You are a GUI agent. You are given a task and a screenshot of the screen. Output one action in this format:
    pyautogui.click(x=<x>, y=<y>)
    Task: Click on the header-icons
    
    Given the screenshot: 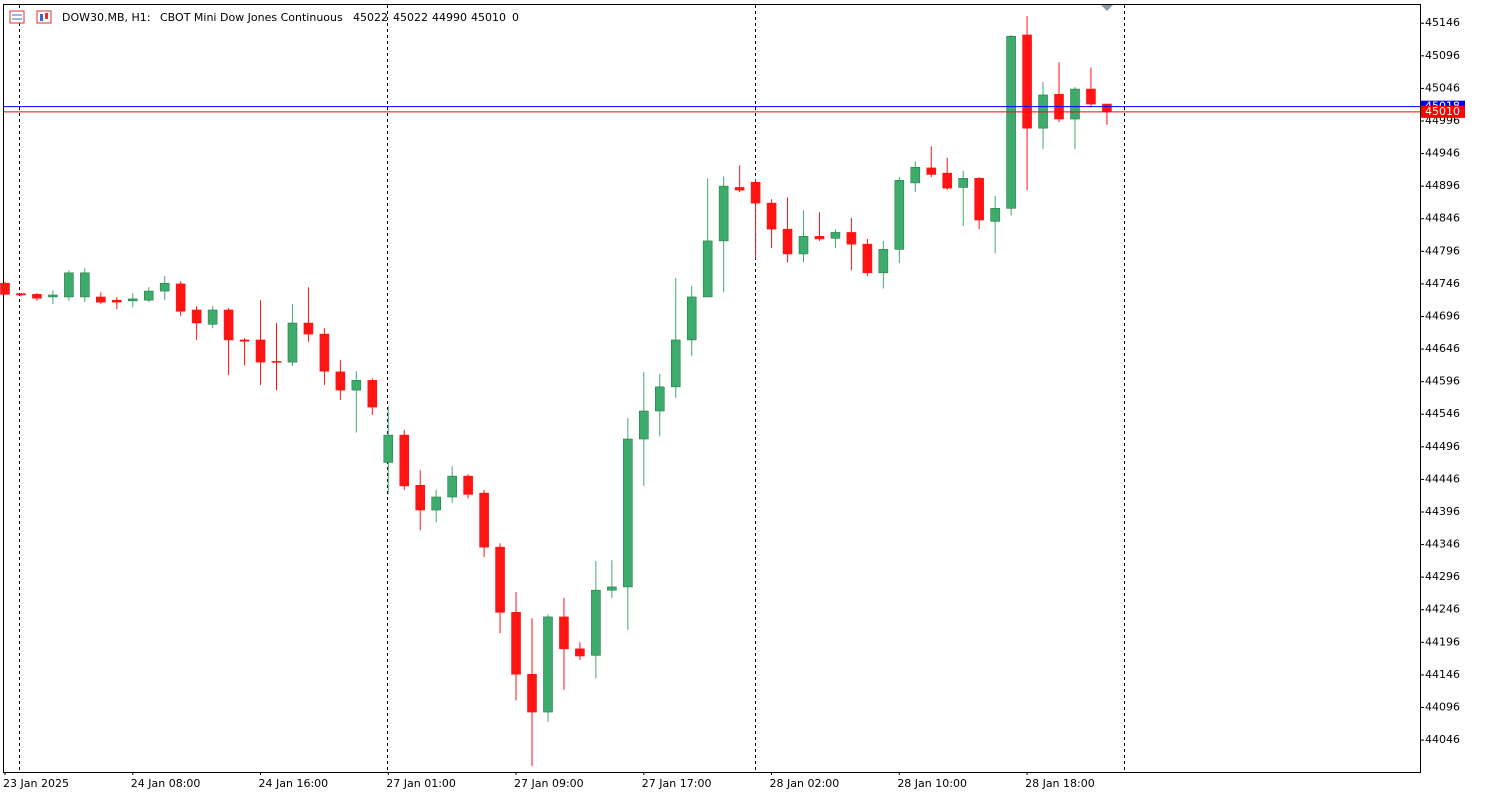 What is the action you would take?
    pyautogui.click(x=30, y=17)
    